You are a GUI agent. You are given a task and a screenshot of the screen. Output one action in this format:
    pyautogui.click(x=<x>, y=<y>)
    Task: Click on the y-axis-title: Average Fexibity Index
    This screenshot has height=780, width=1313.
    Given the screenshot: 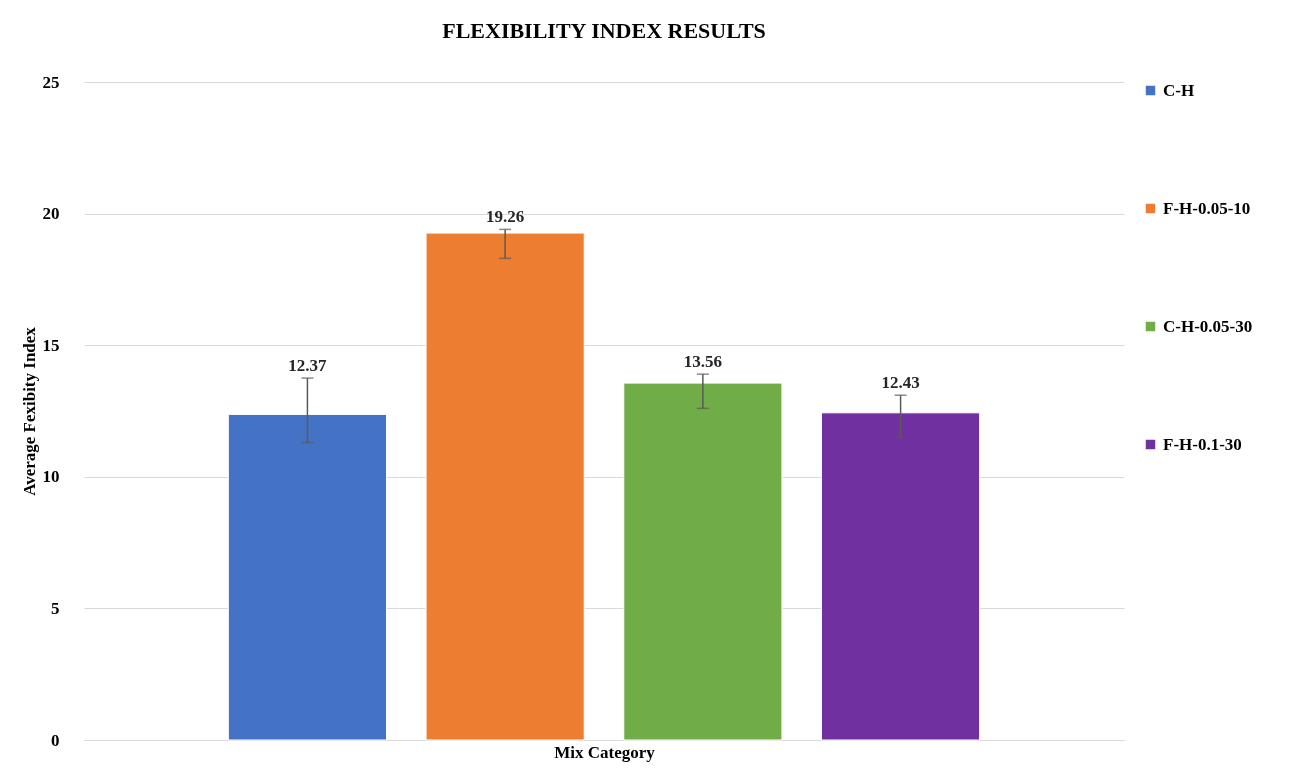 What is the action you would take?
    pyautogui.click(x=29, y=411)
    